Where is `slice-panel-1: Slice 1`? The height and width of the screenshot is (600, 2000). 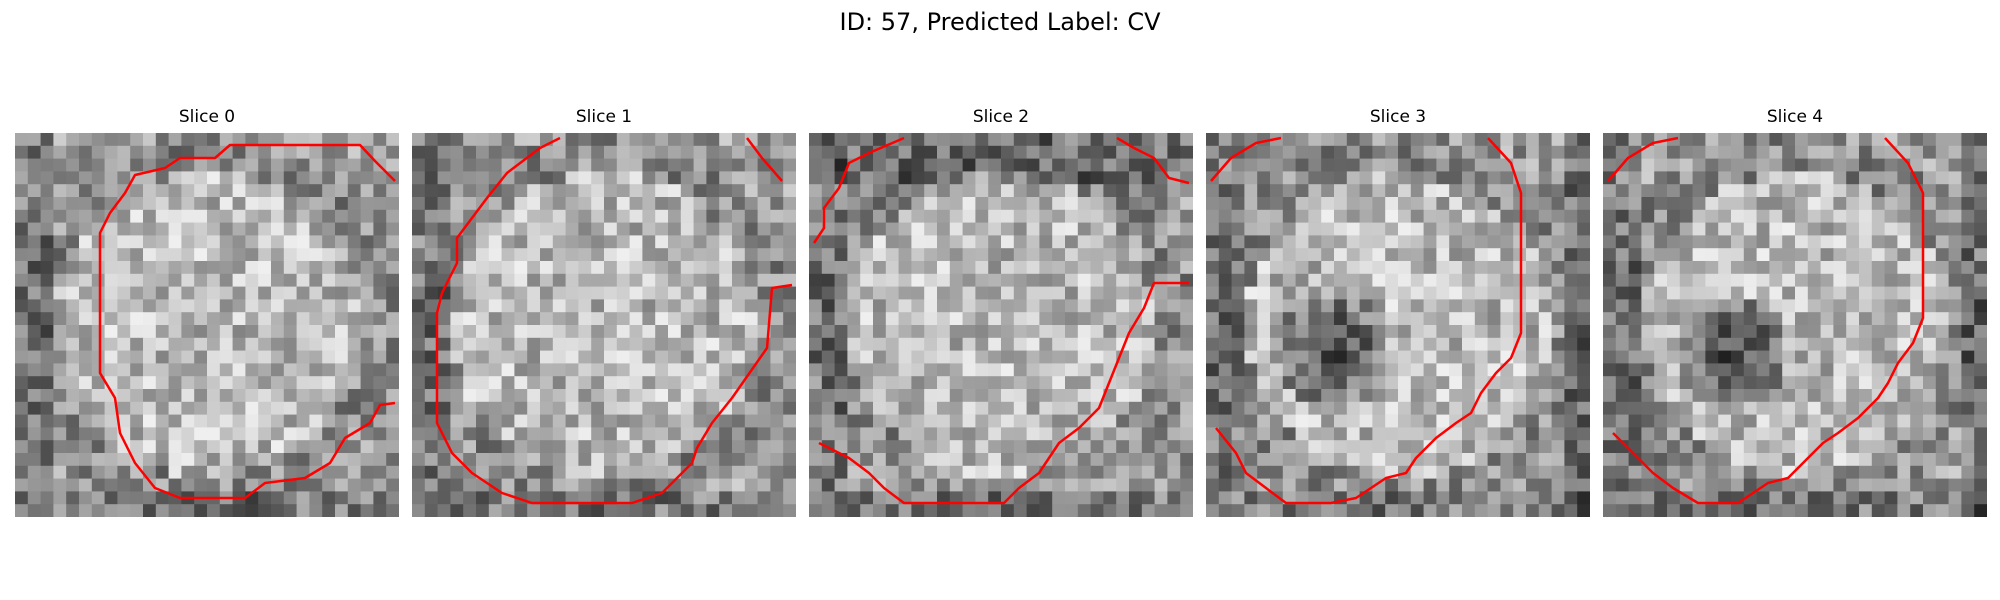
slice-panel-1: Slice 1 is located at coordinates (604, 311).